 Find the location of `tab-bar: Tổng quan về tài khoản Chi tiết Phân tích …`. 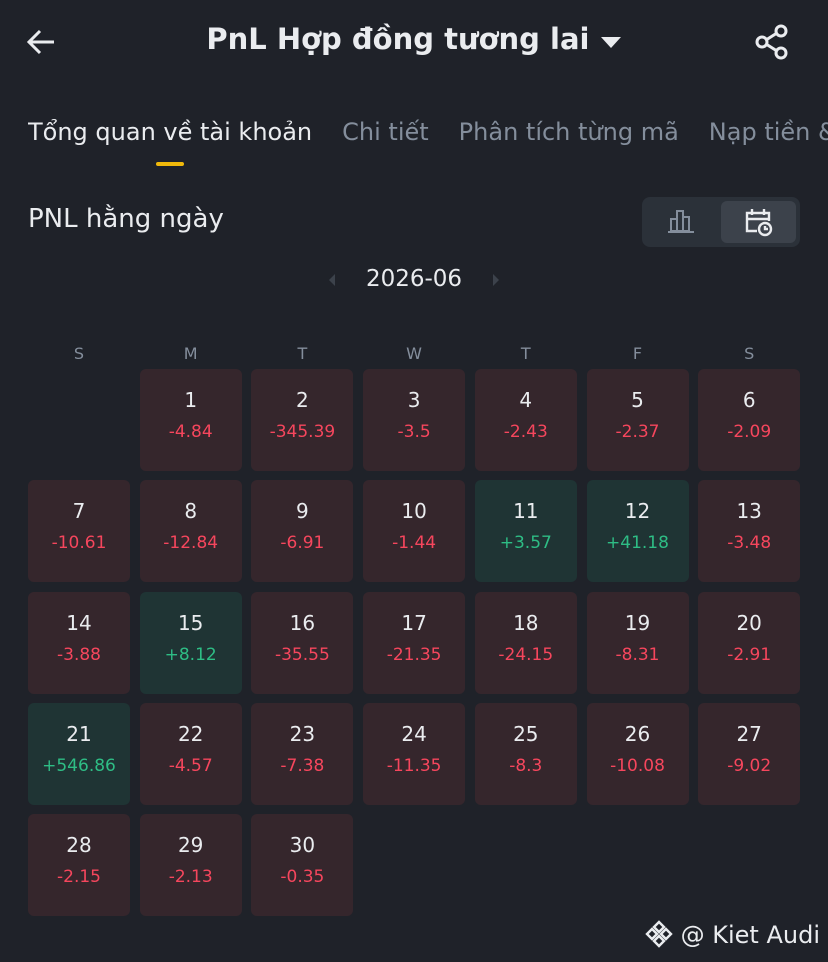

tab-bar: Tổng quan về tài khoản Chi tiết Phân tích … is located at coordinates (428, 148).